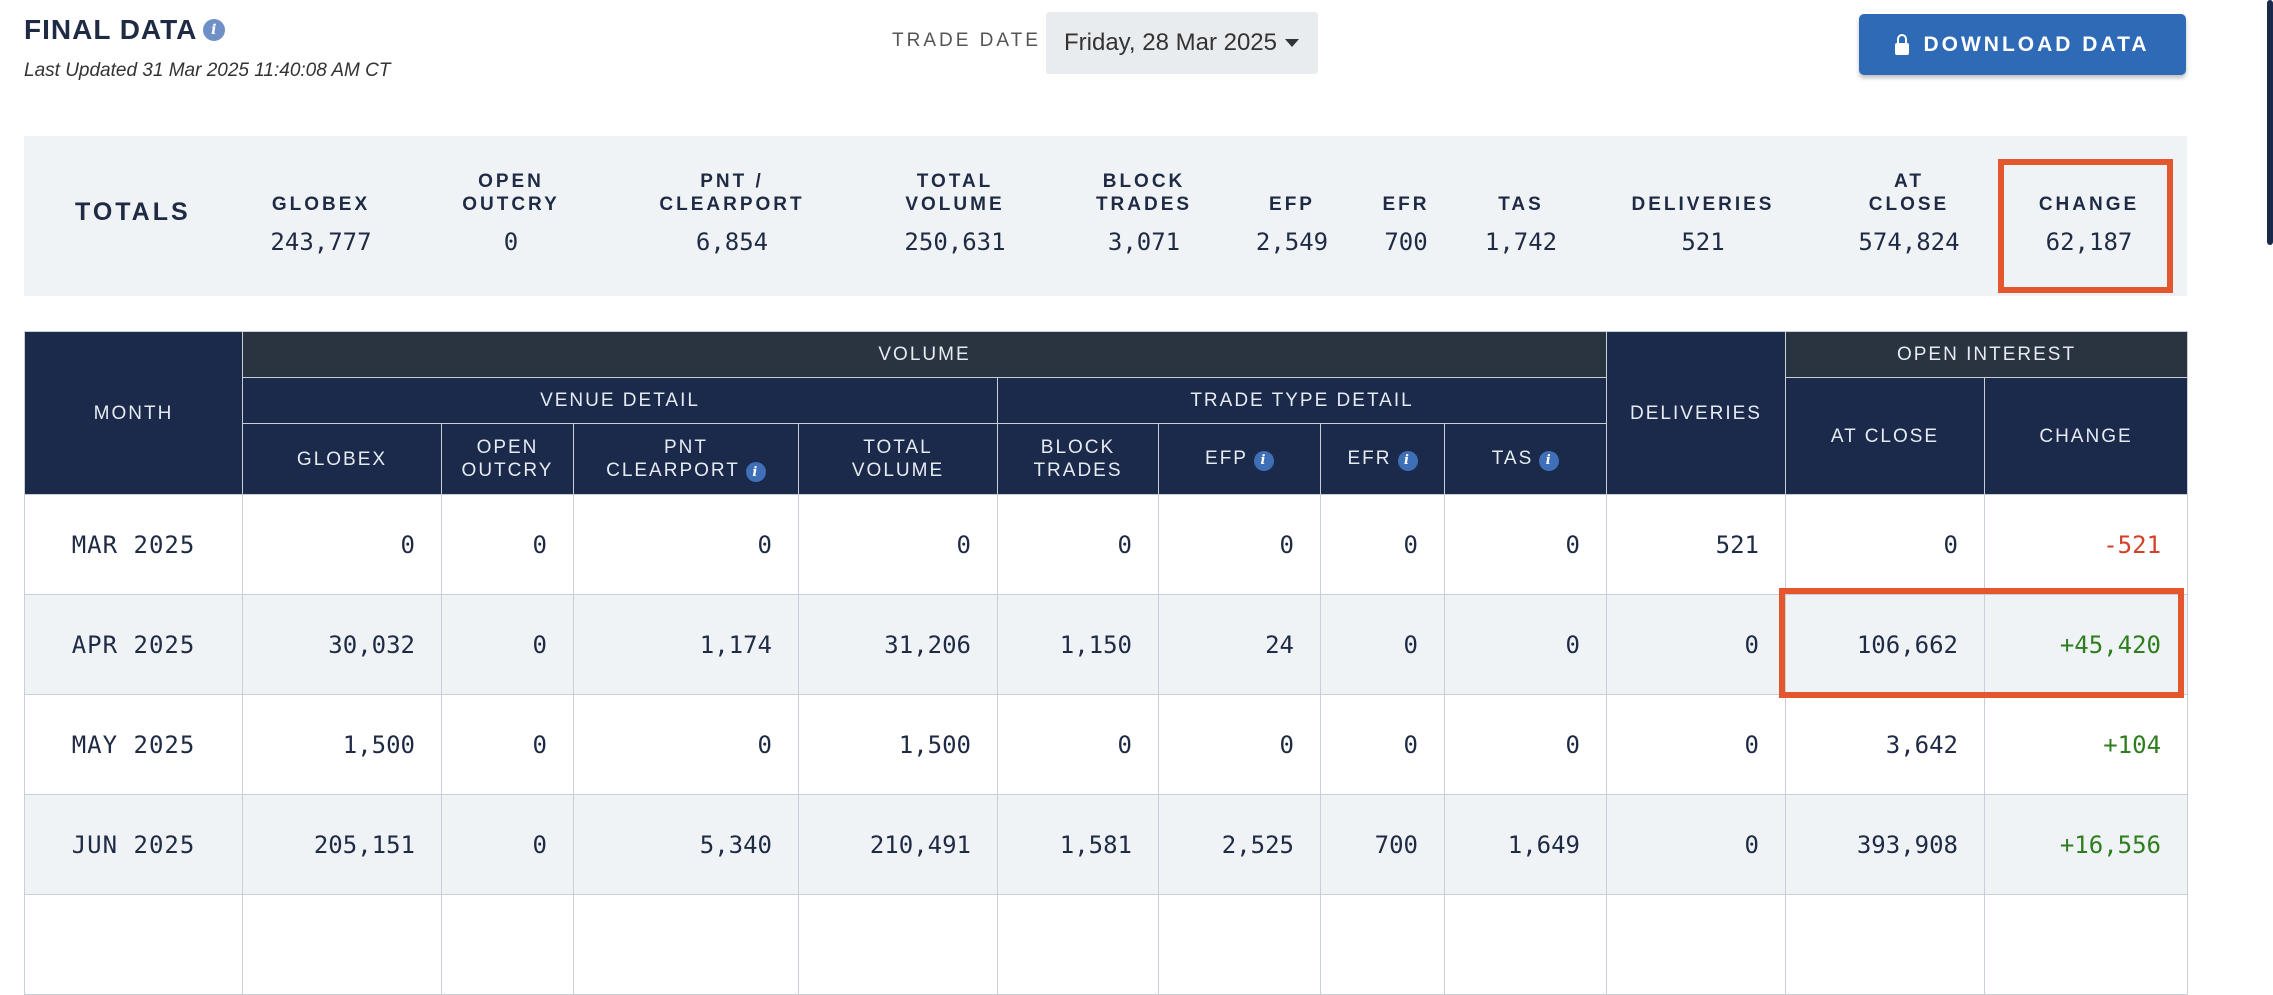 The width and height of the screenshot is (2273, 995). I want to click on cell-deliveries: 521, so click(1696, 544).